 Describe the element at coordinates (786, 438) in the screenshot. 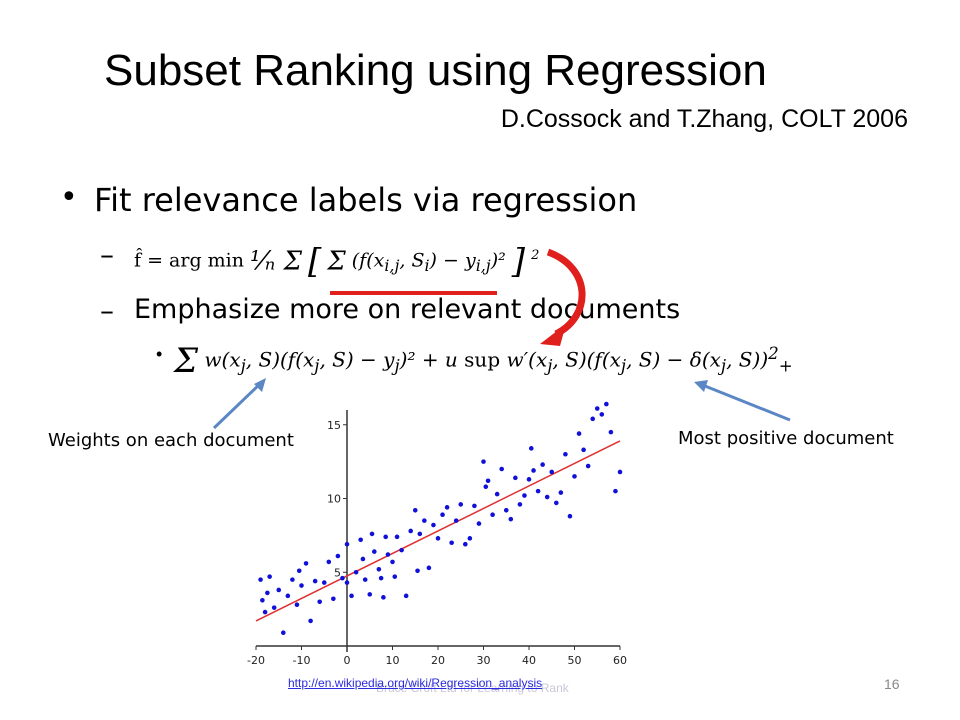

I see `label-positive: Most positive document` at that location.